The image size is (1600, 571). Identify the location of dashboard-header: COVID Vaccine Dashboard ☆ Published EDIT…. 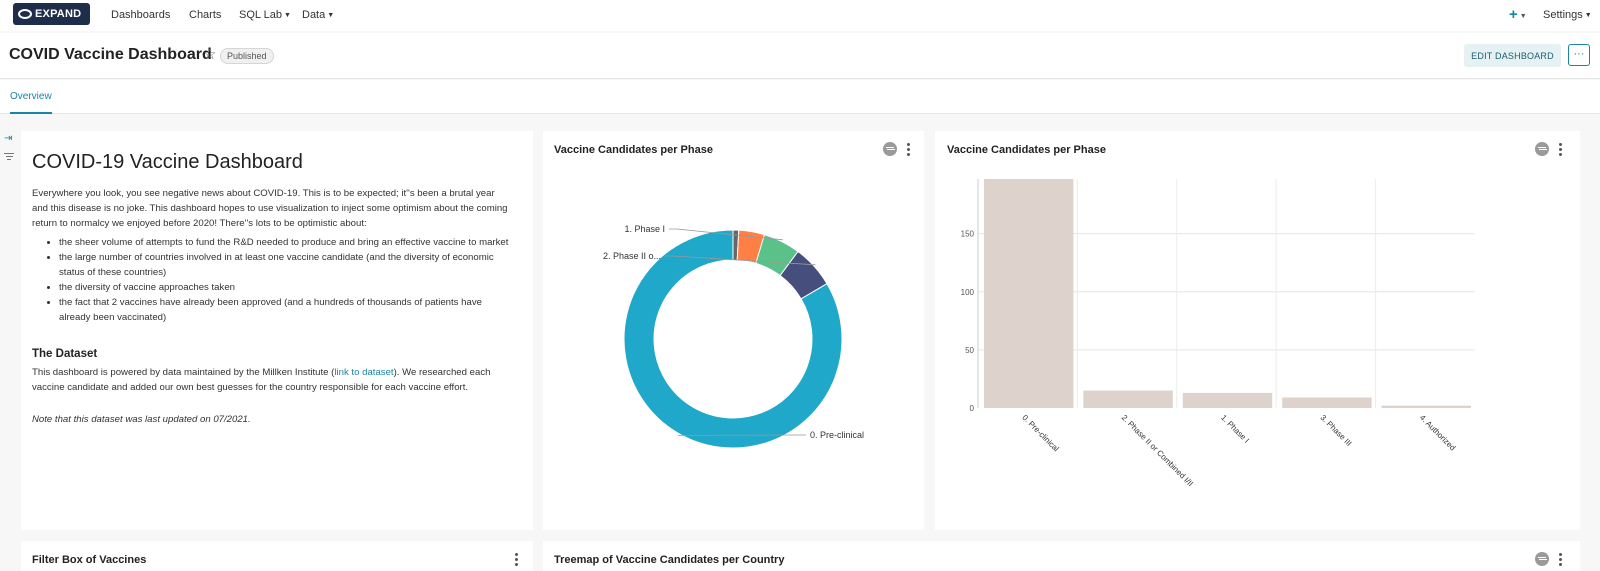
(800, 56).